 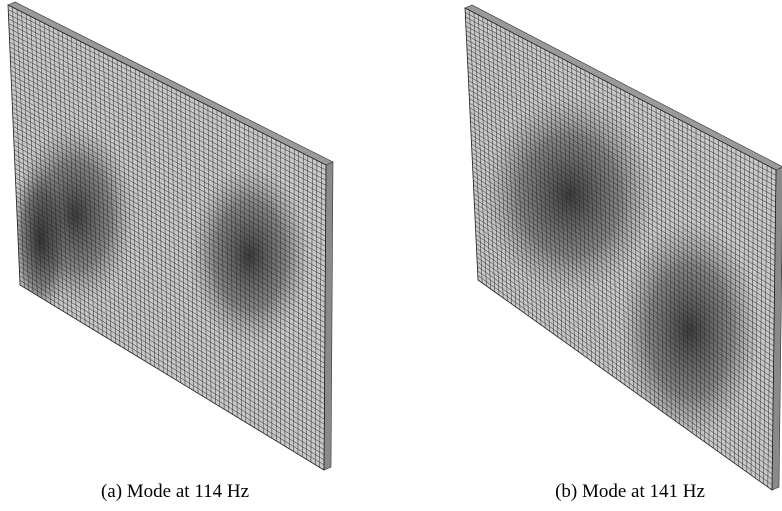 What do you see at coordinates (630, 491) in the screenshot?
I see `caption: (b) Mode at 141 Hz` at bounding box center [630, 491].